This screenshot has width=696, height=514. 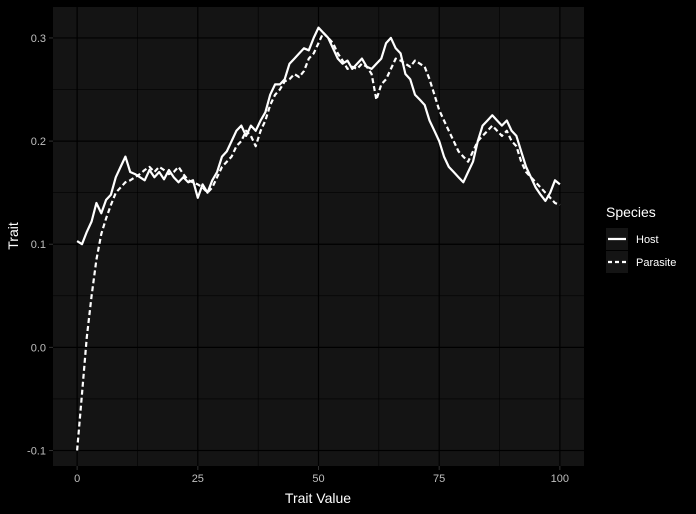 I want to click on y-tick-label: 0.3, so click(x=38, y=39).